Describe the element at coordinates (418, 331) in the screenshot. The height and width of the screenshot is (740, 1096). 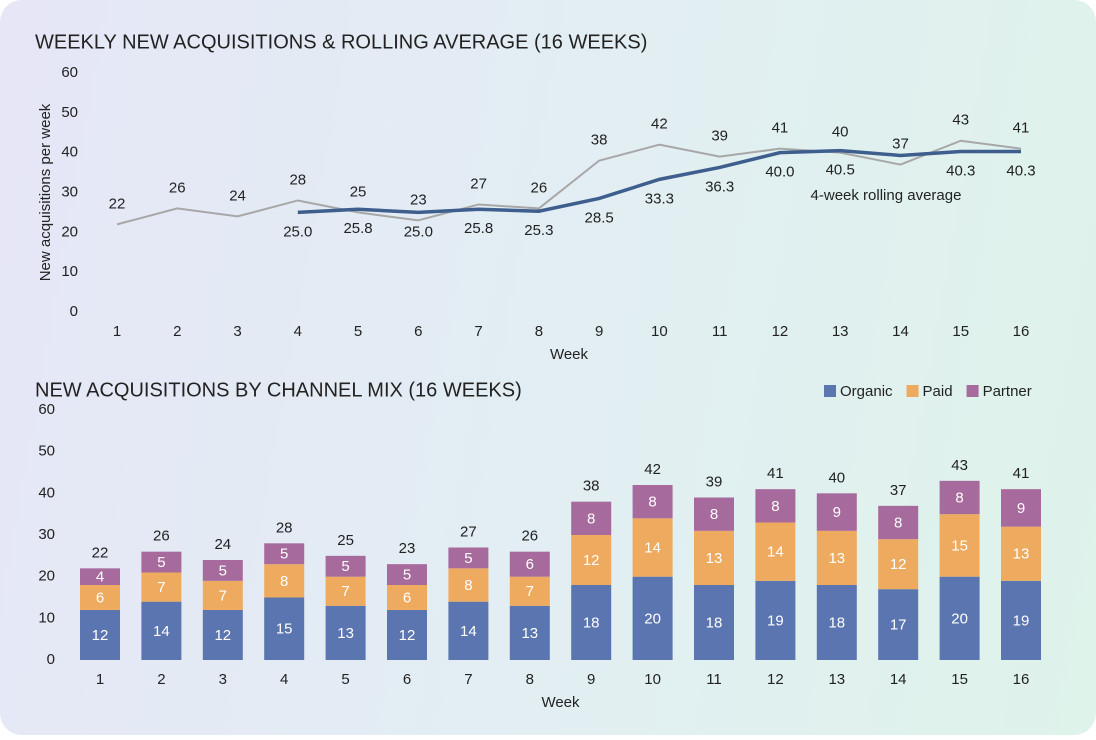
I see `x-tick-label: 6` at that location.